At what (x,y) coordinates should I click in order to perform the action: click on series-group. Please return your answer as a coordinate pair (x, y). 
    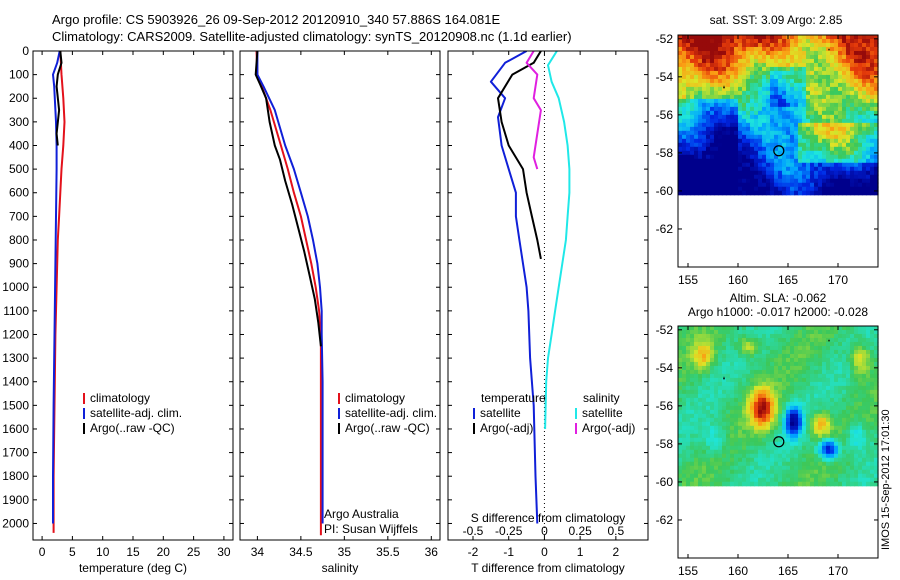
    Looking at the image, I should click on (289, 293).